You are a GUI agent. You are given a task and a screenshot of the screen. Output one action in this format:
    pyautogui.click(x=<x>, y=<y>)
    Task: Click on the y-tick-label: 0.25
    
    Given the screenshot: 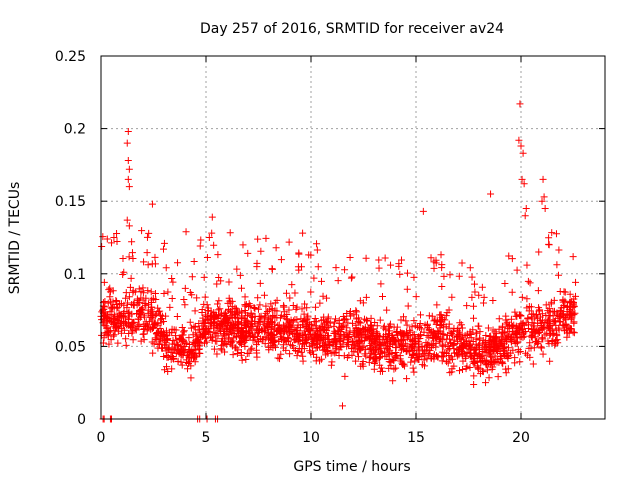 What is the action you would take?
    pyautogui.click(x=70, y=57)
    